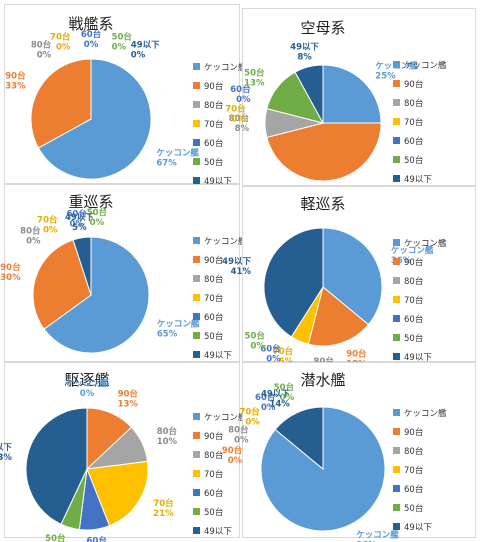 This screenshot has height=542, width=480. Describe the element at coordinates (279, 404) in the screenshot. I see `data-label-value: 14%` at that location.